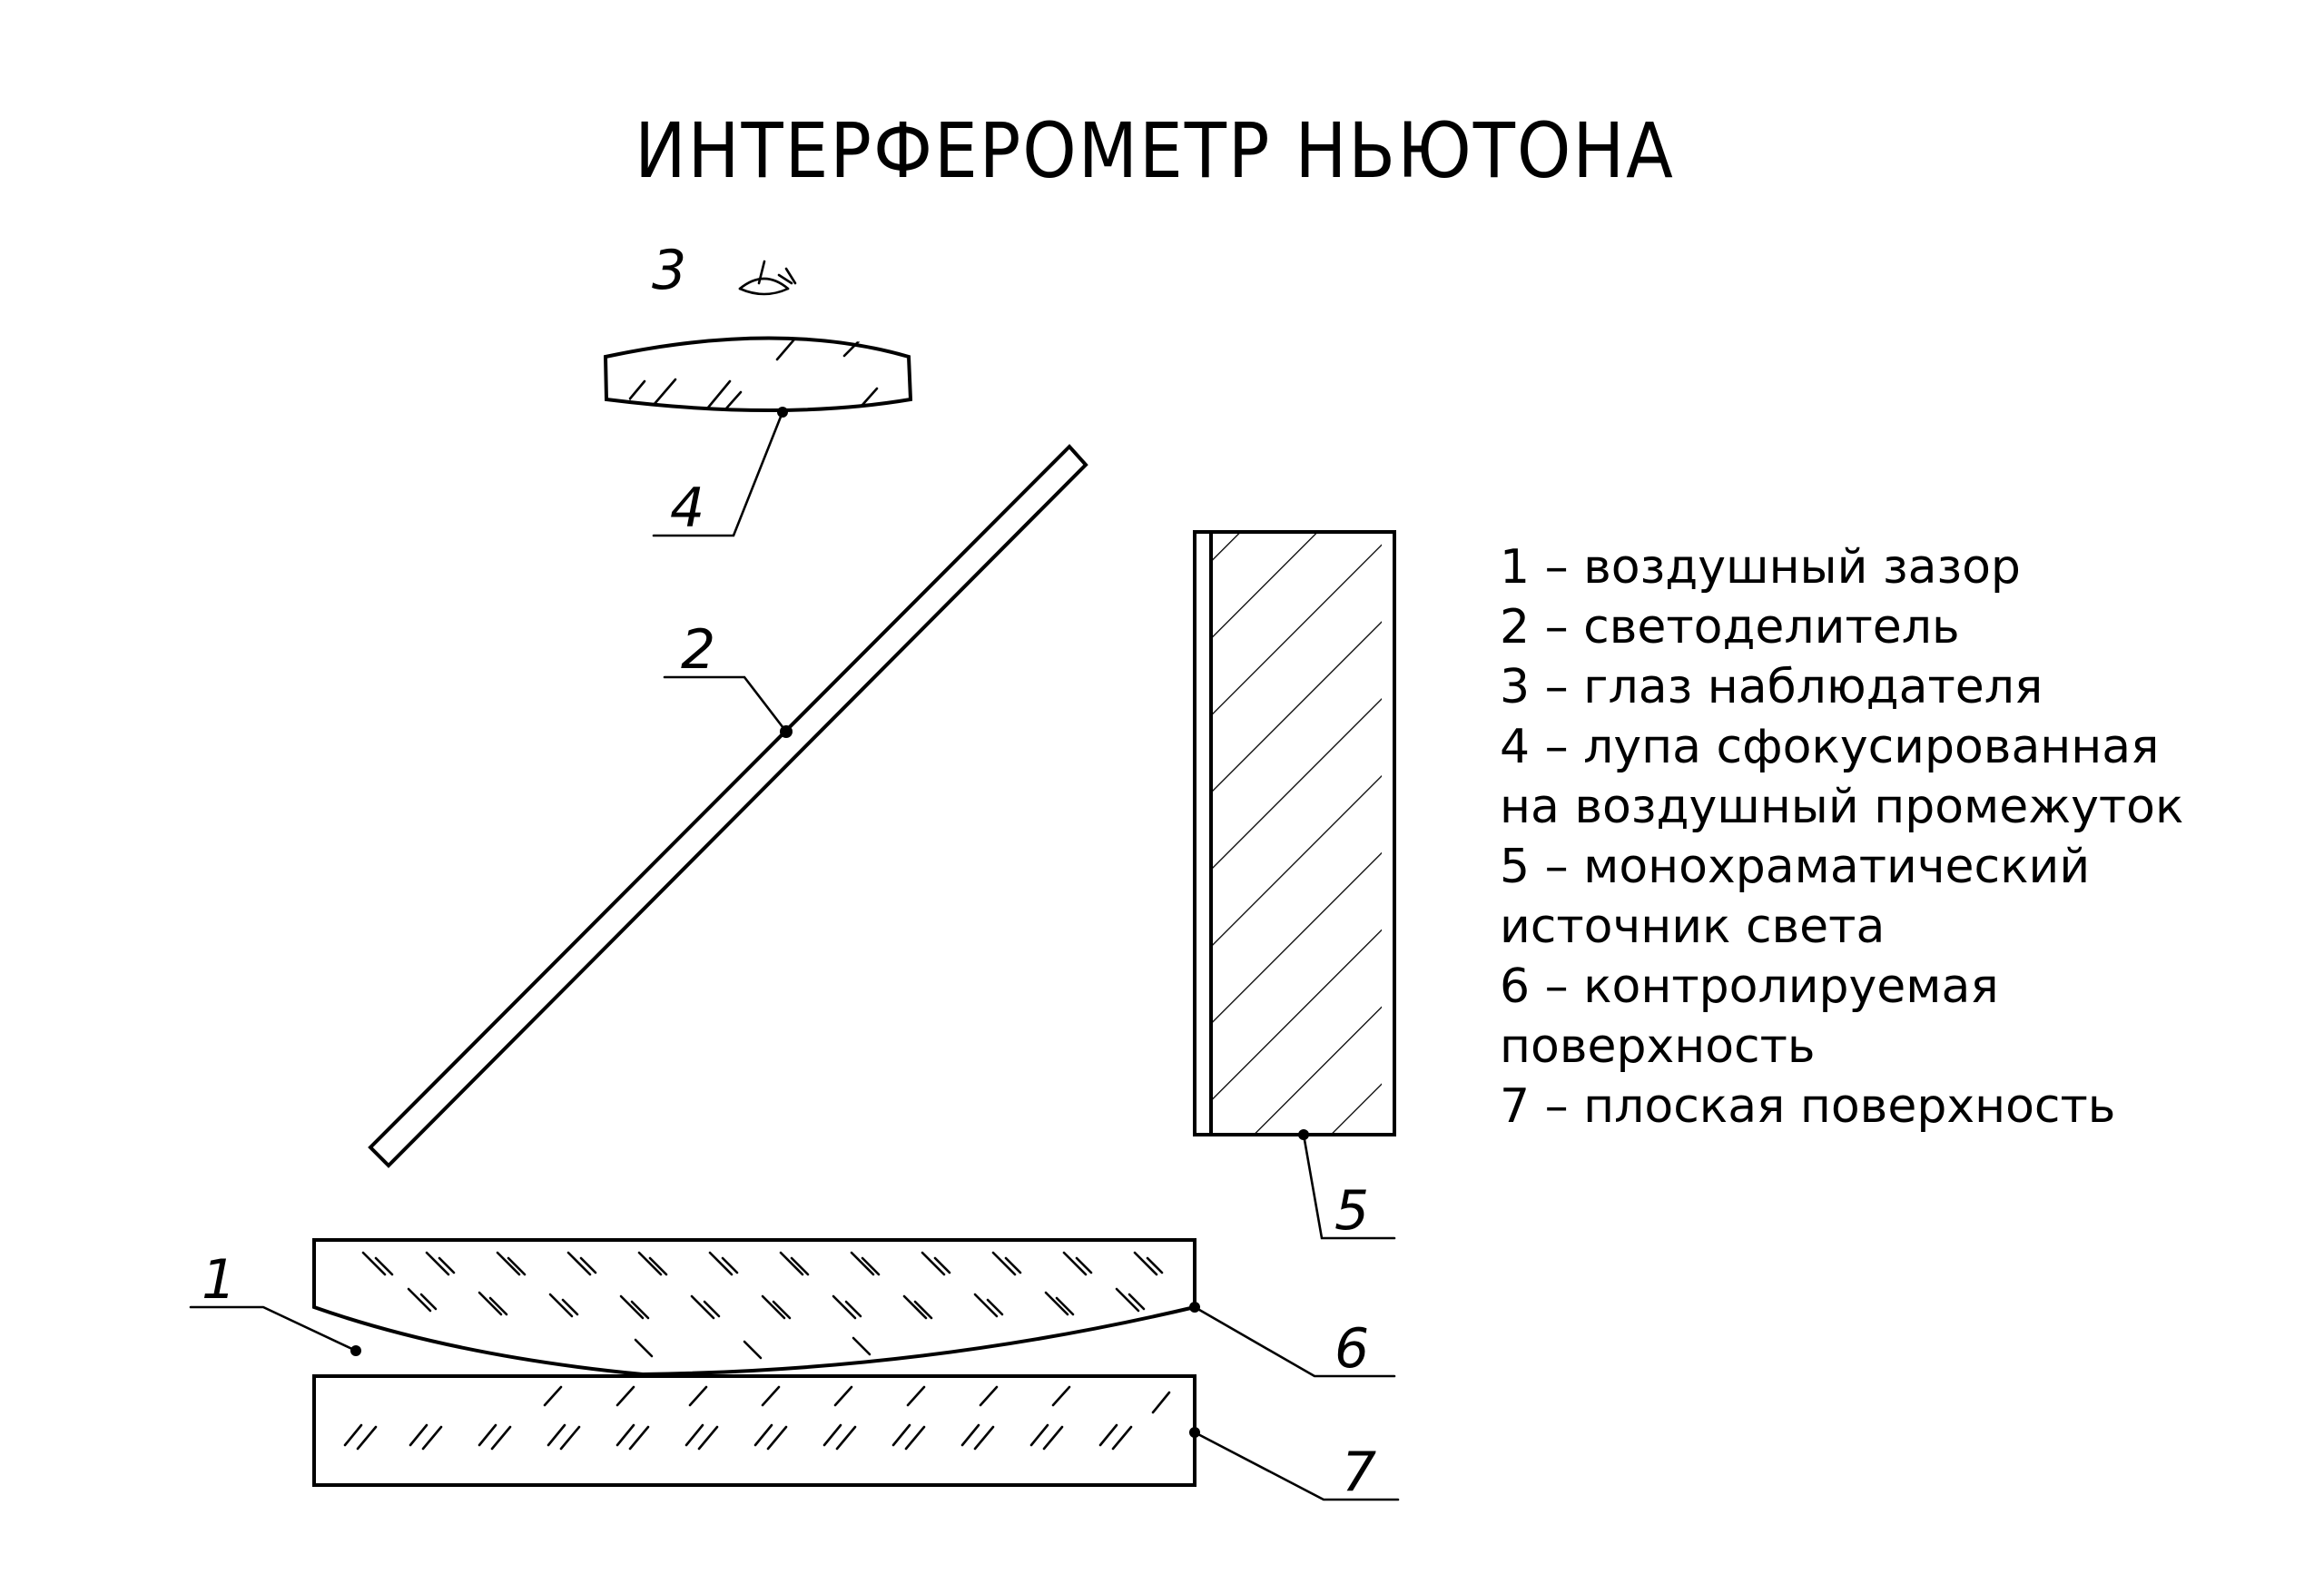  Describe the element at coordinates (1841, 807) in the screenshot. I see `legend-line: на воздушный промежуток` at that location.